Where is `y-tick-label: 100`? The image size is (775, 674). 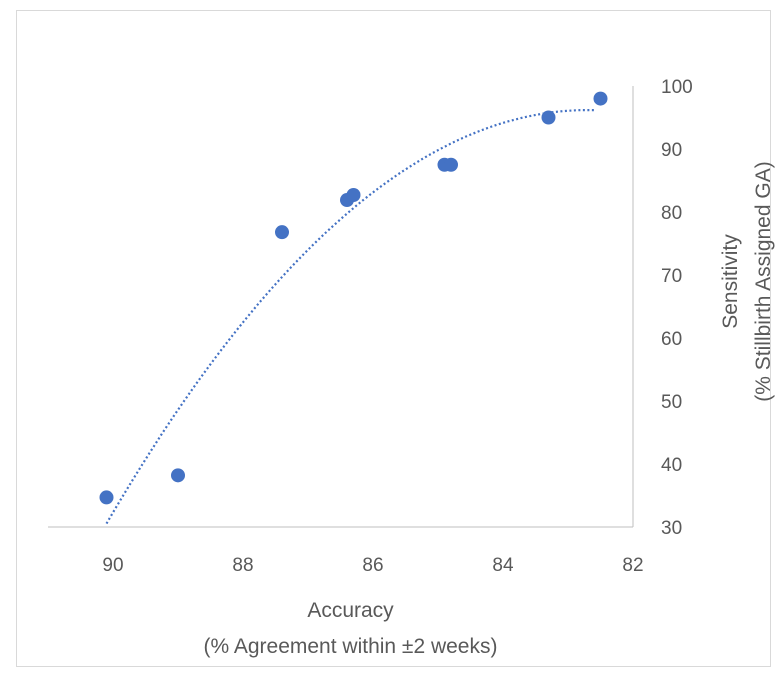 y-tick-label: 100 is located at coordinates (677, 87).